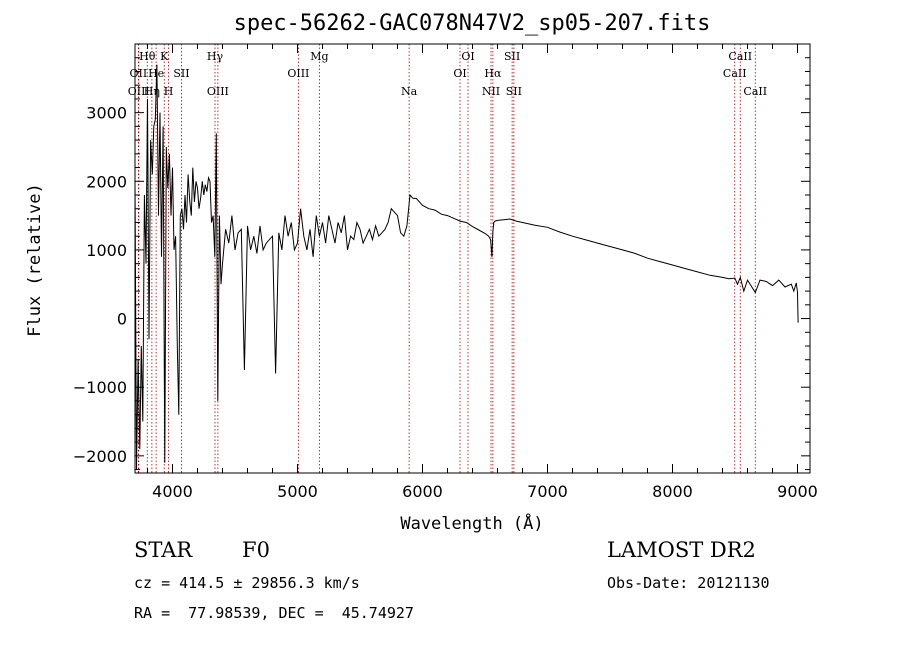 The height and width of the screenshot is (649, 900). Describe the element at coordinates (755, 91) in the screenshot. I see `line-label-21: CaII` at that location.